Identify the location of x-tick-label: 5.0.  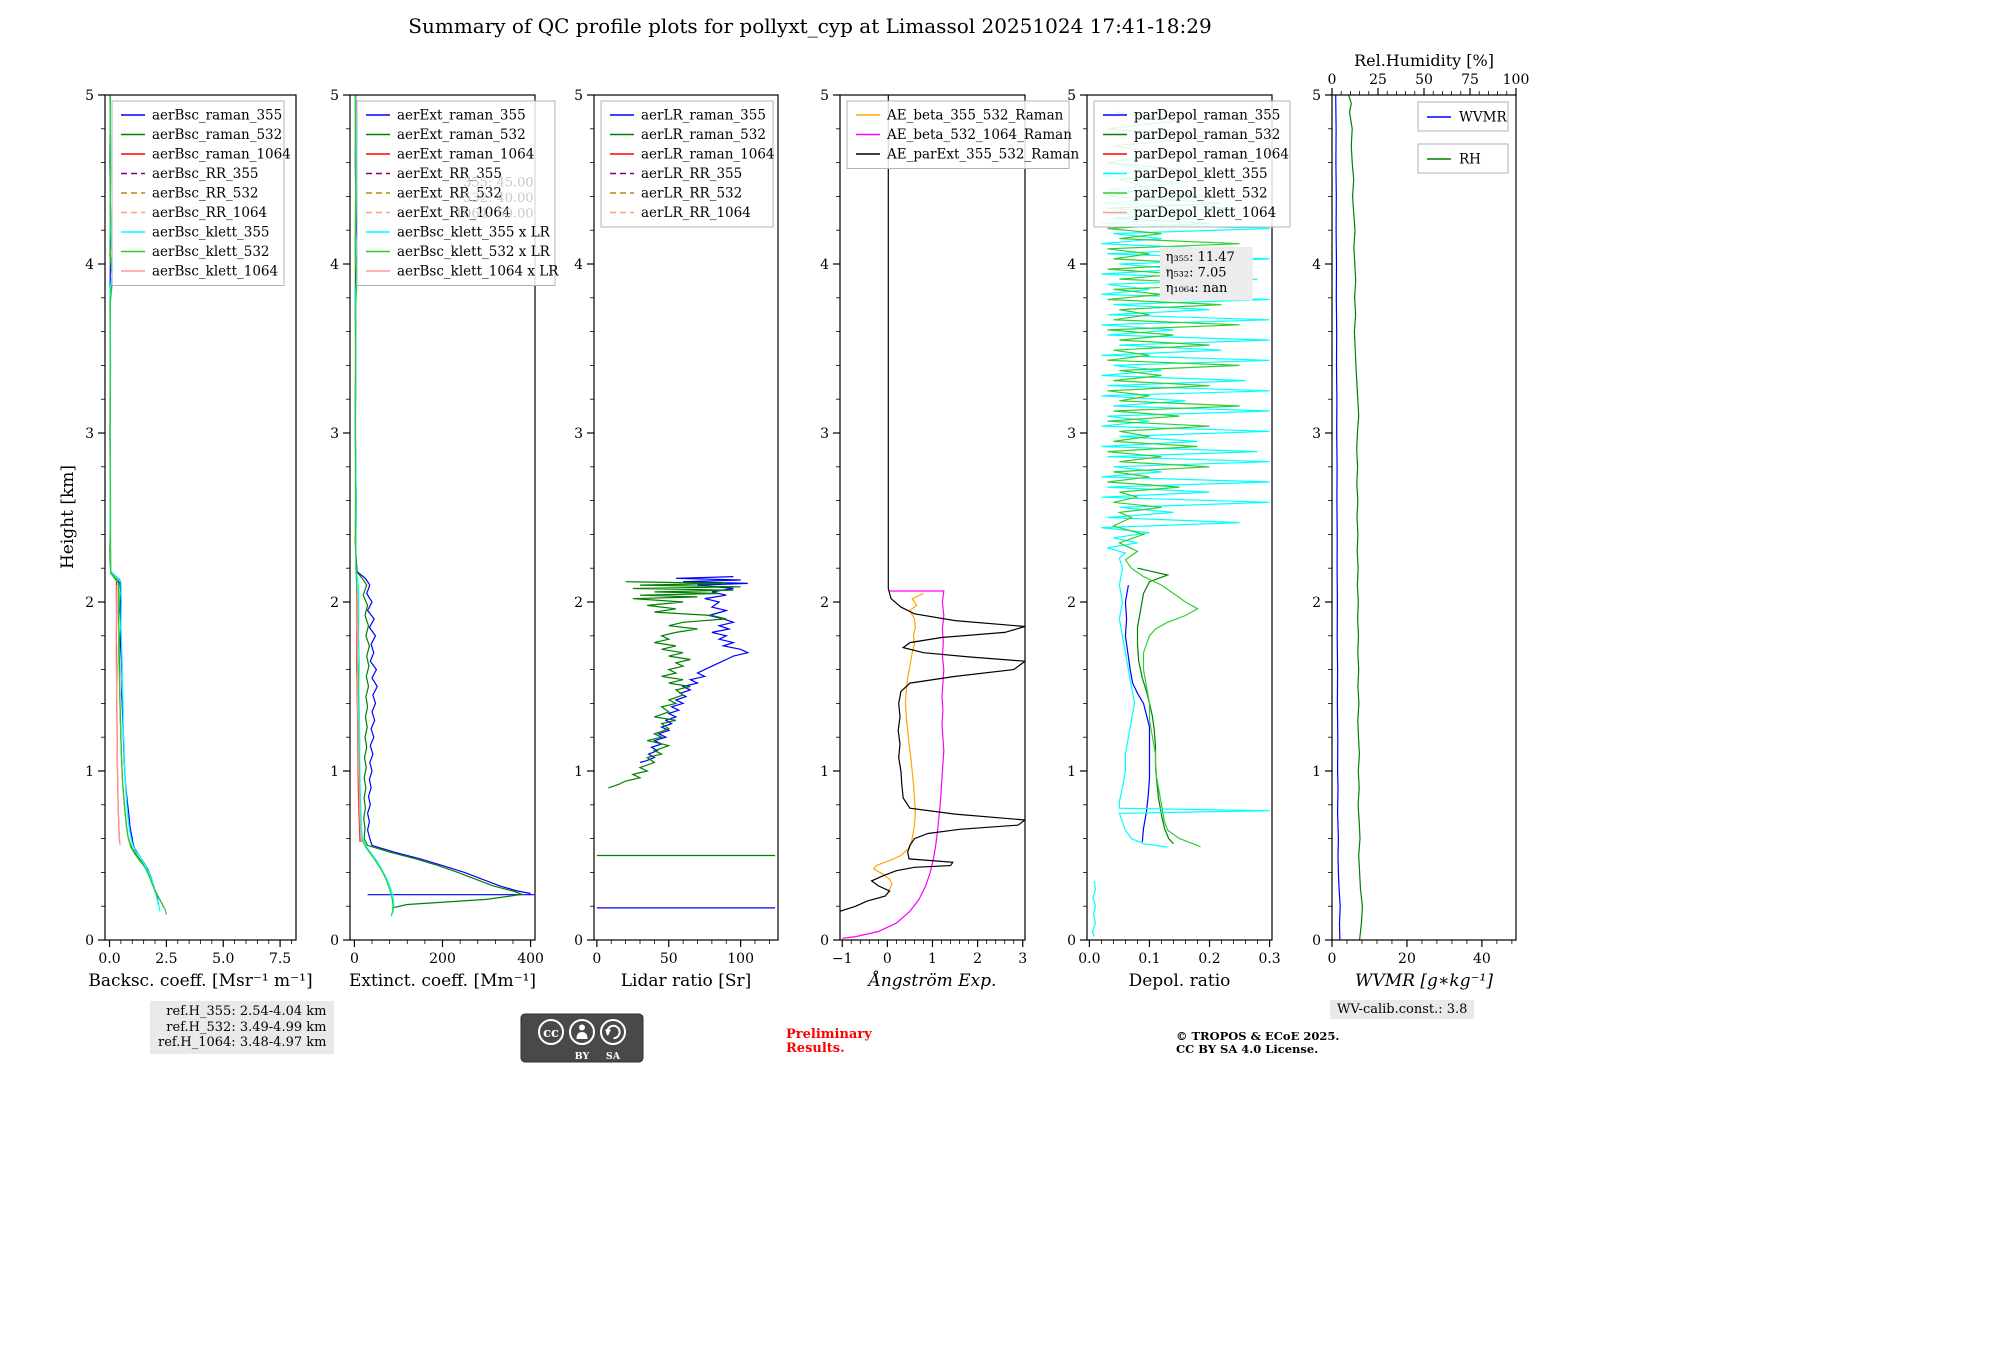
(223, 959).